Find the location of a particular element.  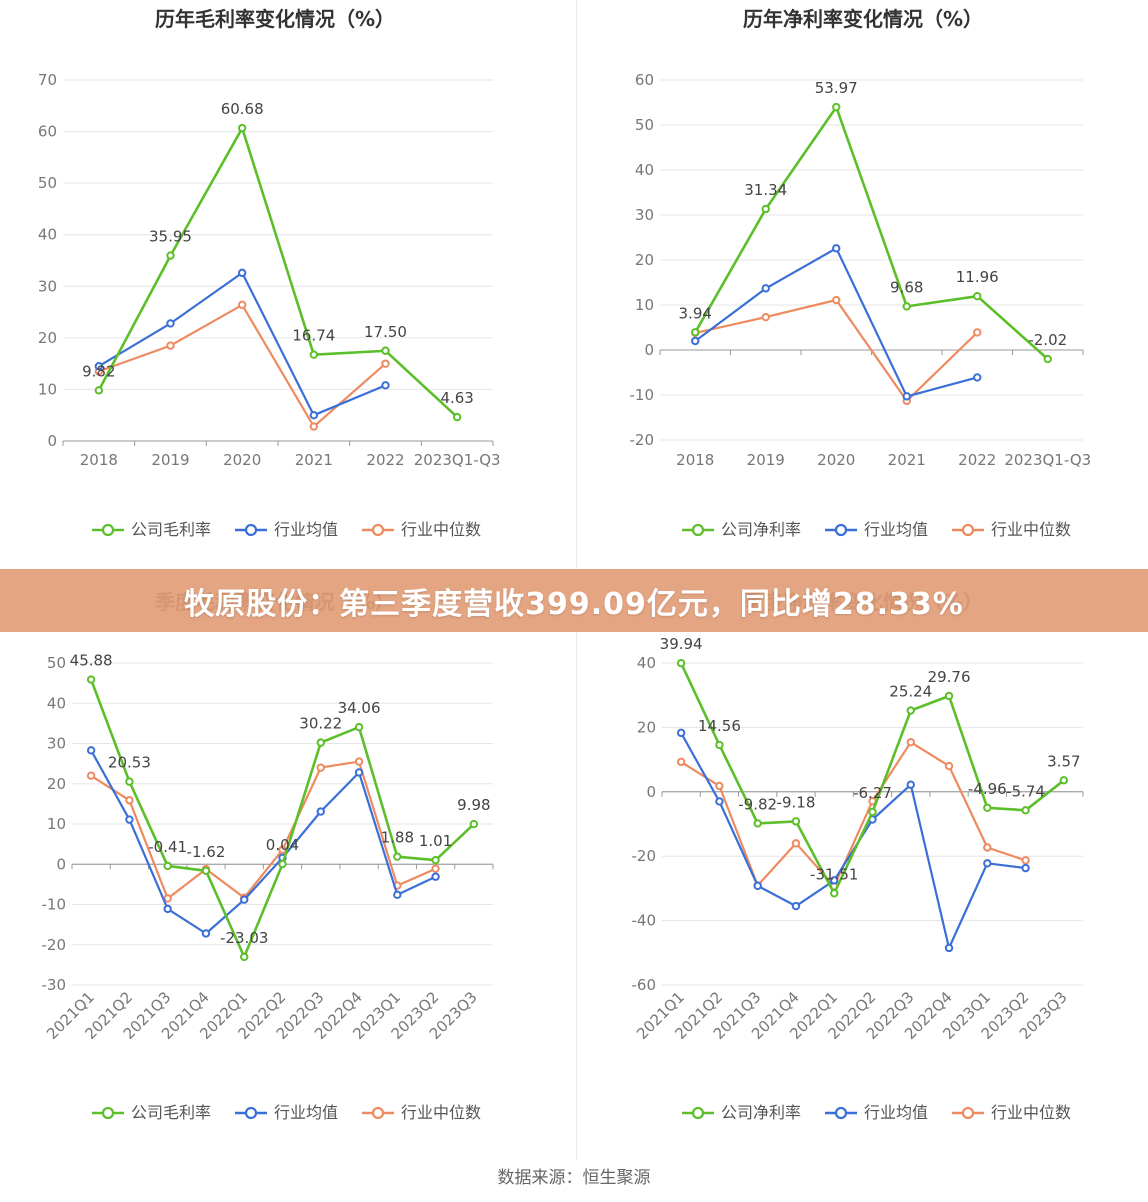

data-label: 30.22 is located at coordinates (320, 724).